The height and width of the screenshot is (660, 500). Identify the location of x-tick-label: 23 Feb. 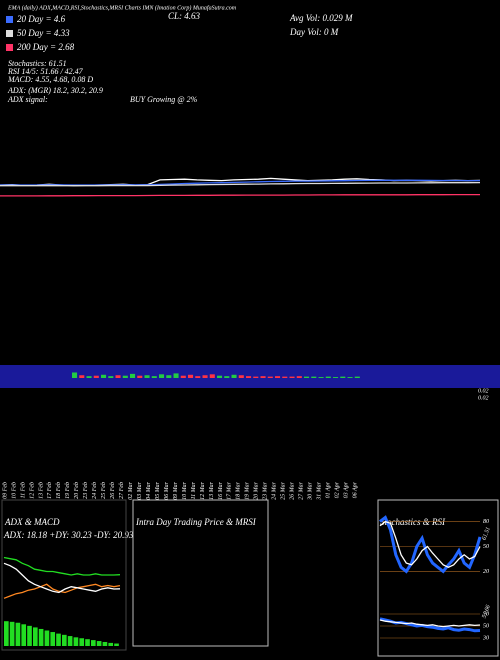
(86, 490).